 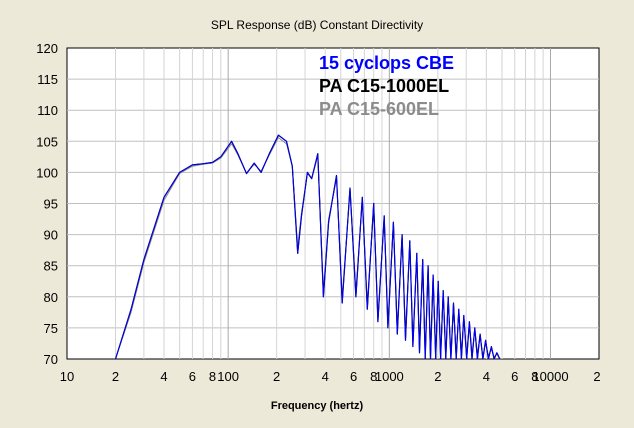 What do you see at coordinates (550, 376) in the screenshot?
I see `x-tick-label: 10000` at bounding box center [550, 376].